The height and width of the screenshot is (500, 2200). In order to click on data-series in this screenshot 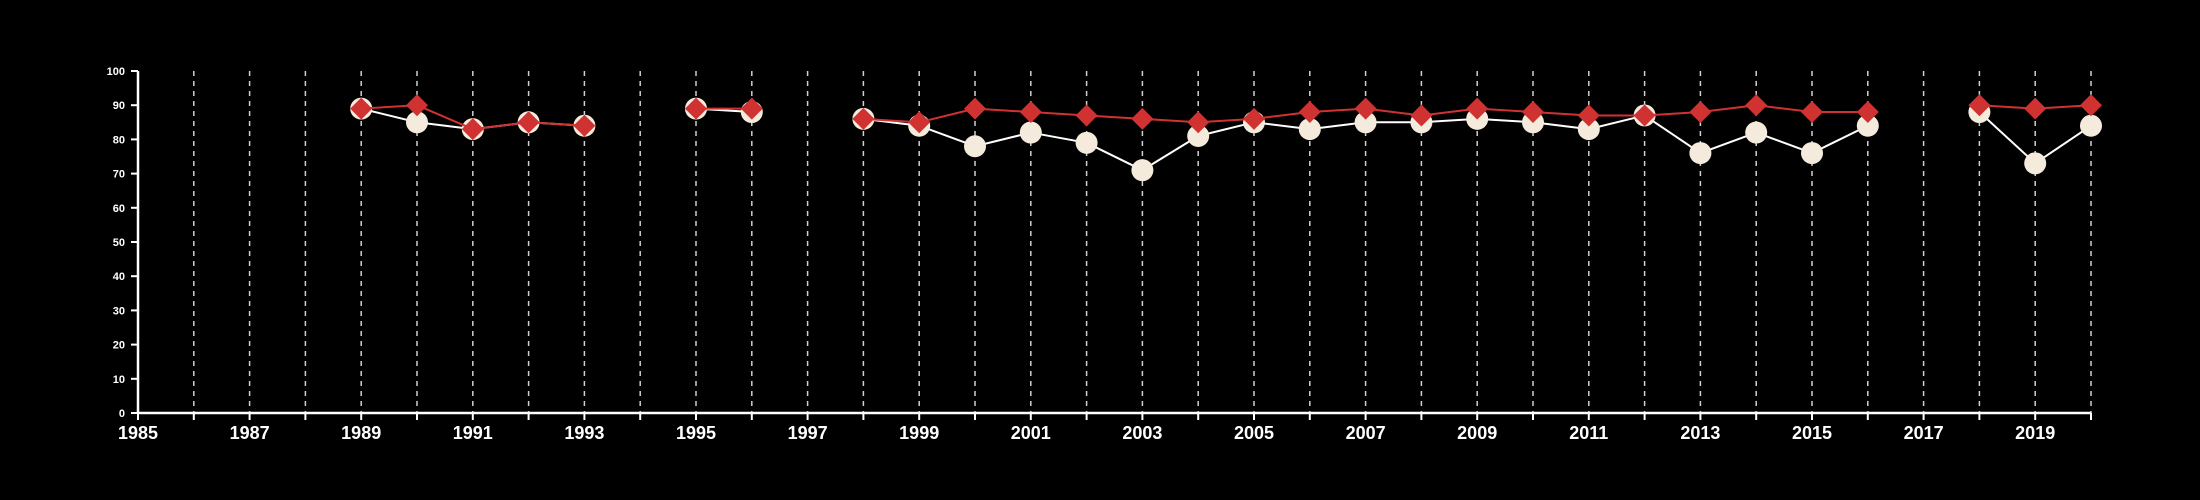, I will do `click(1226, 138)`.